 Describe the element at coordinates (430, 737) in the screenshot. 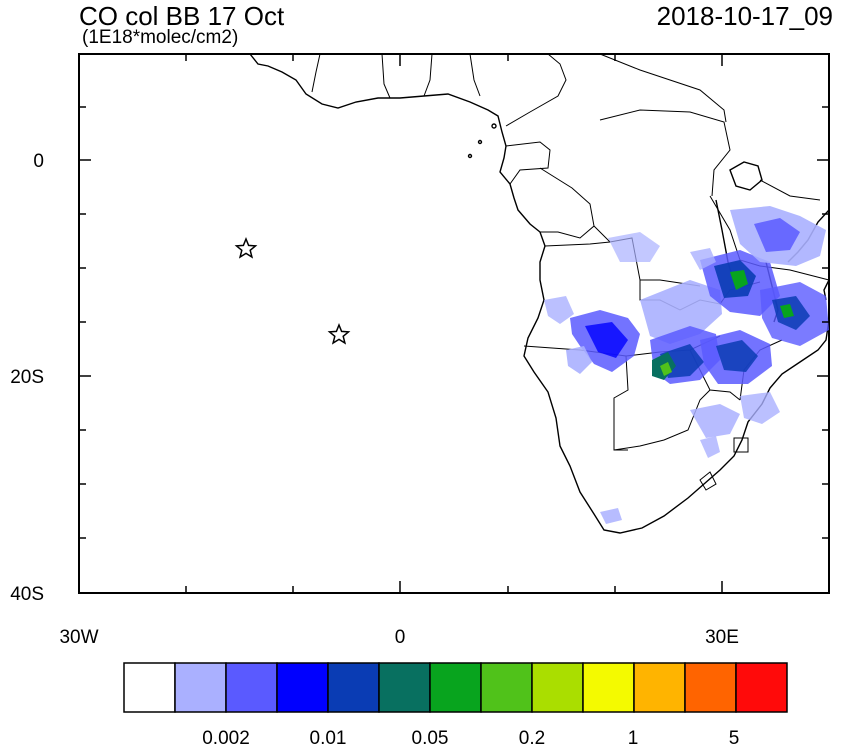

I see `colorbar-label: 0.05` at that location.